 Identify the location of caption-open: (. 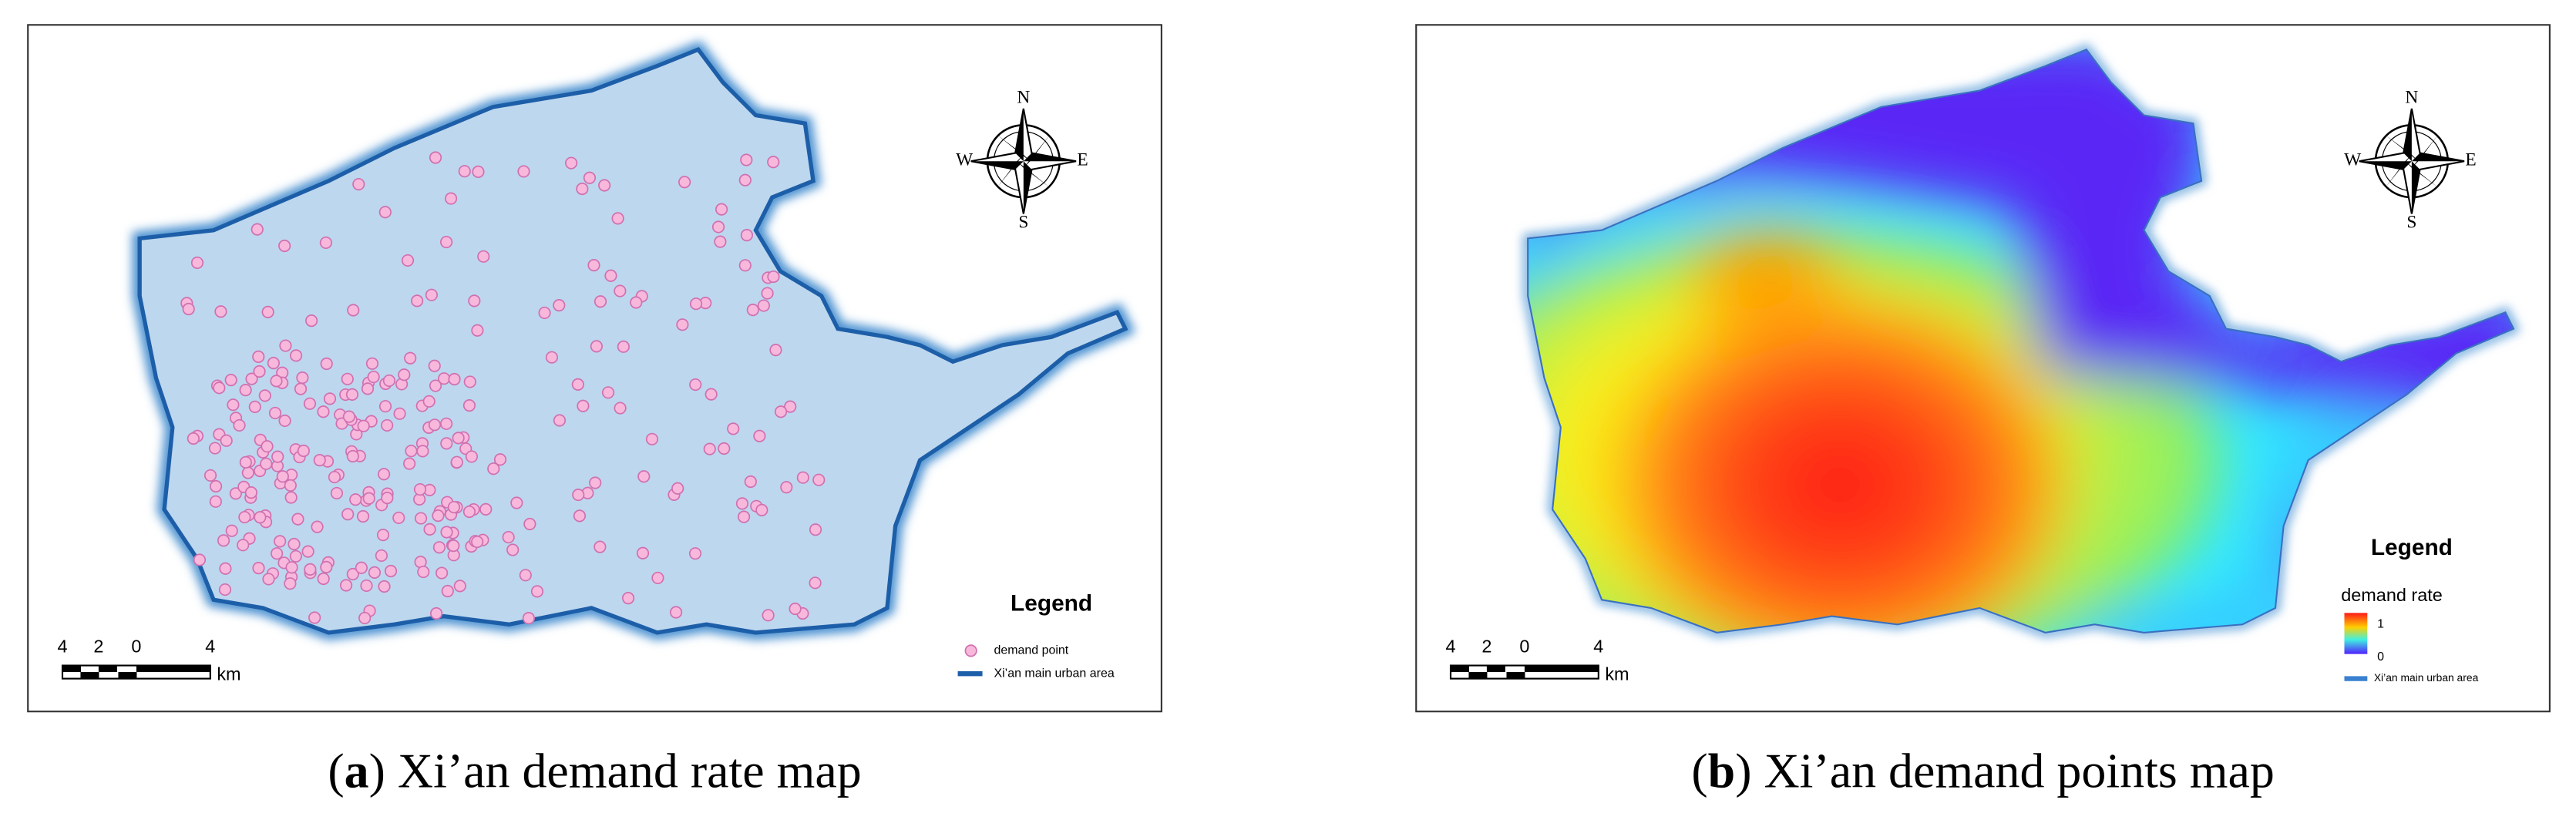
(336, 770).